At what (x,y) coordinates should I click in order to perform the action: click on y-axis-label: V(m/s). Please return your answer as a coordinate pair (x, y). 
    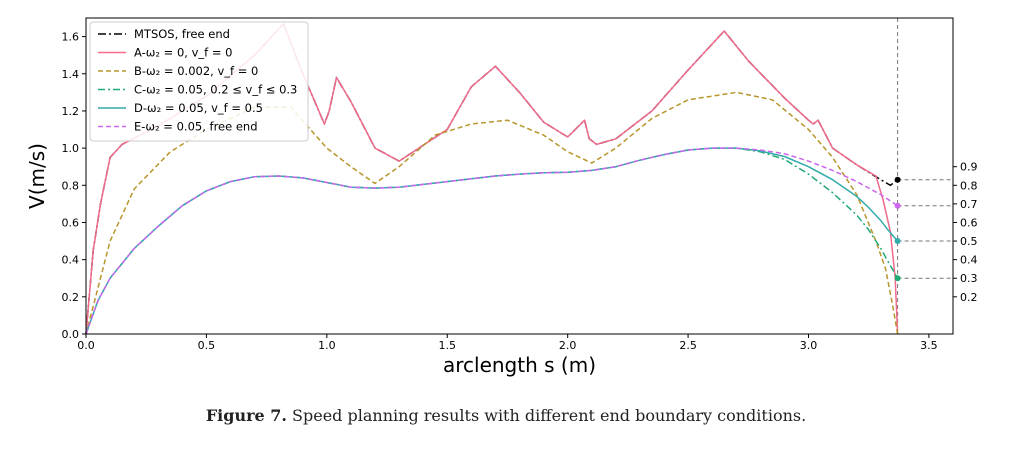
    Looking at the image, I should click on (37, 176).